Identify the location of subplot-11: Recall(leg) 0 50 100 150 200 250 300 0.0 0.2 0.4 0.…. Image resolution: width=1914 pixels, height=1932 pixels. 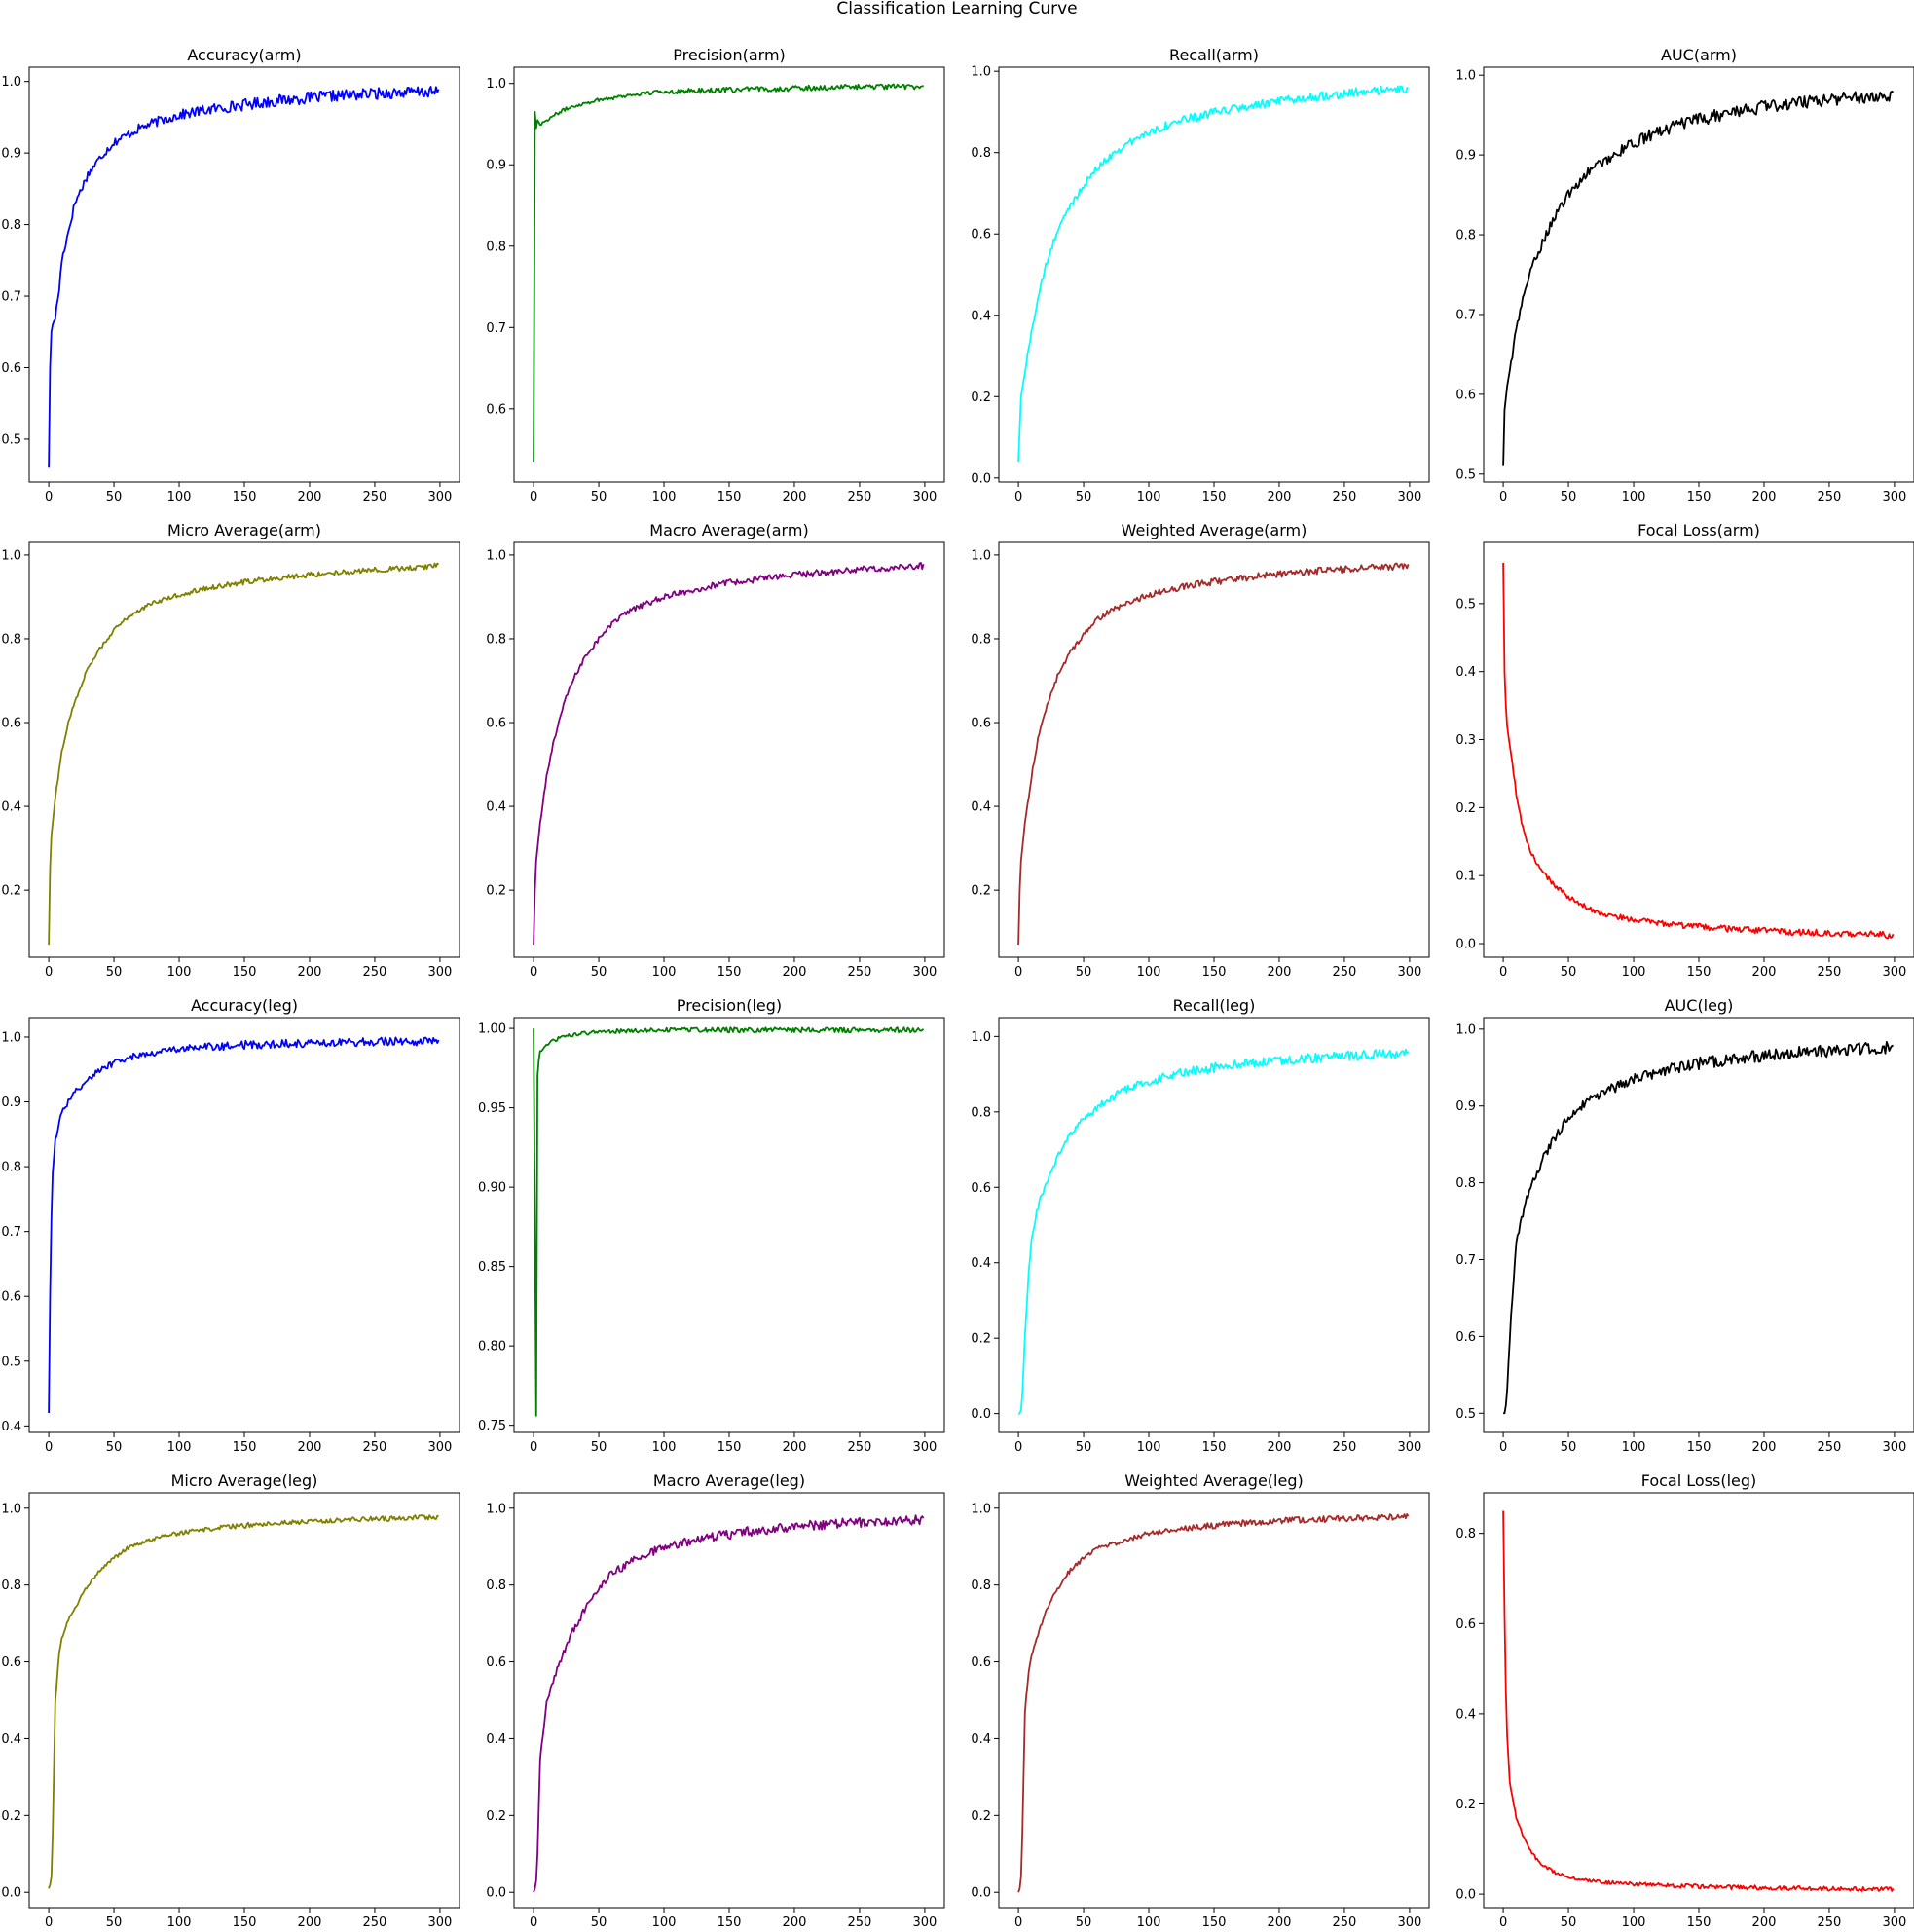
(1201, 1226).